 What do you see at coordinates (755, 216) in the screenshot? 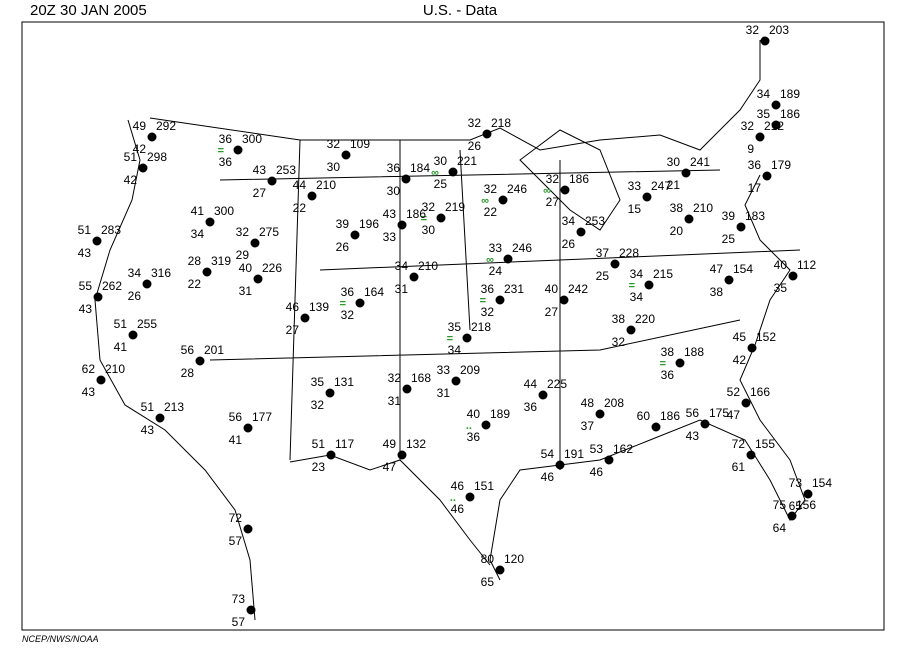
I see `pressure: 183` at bounding box center [755, 216].